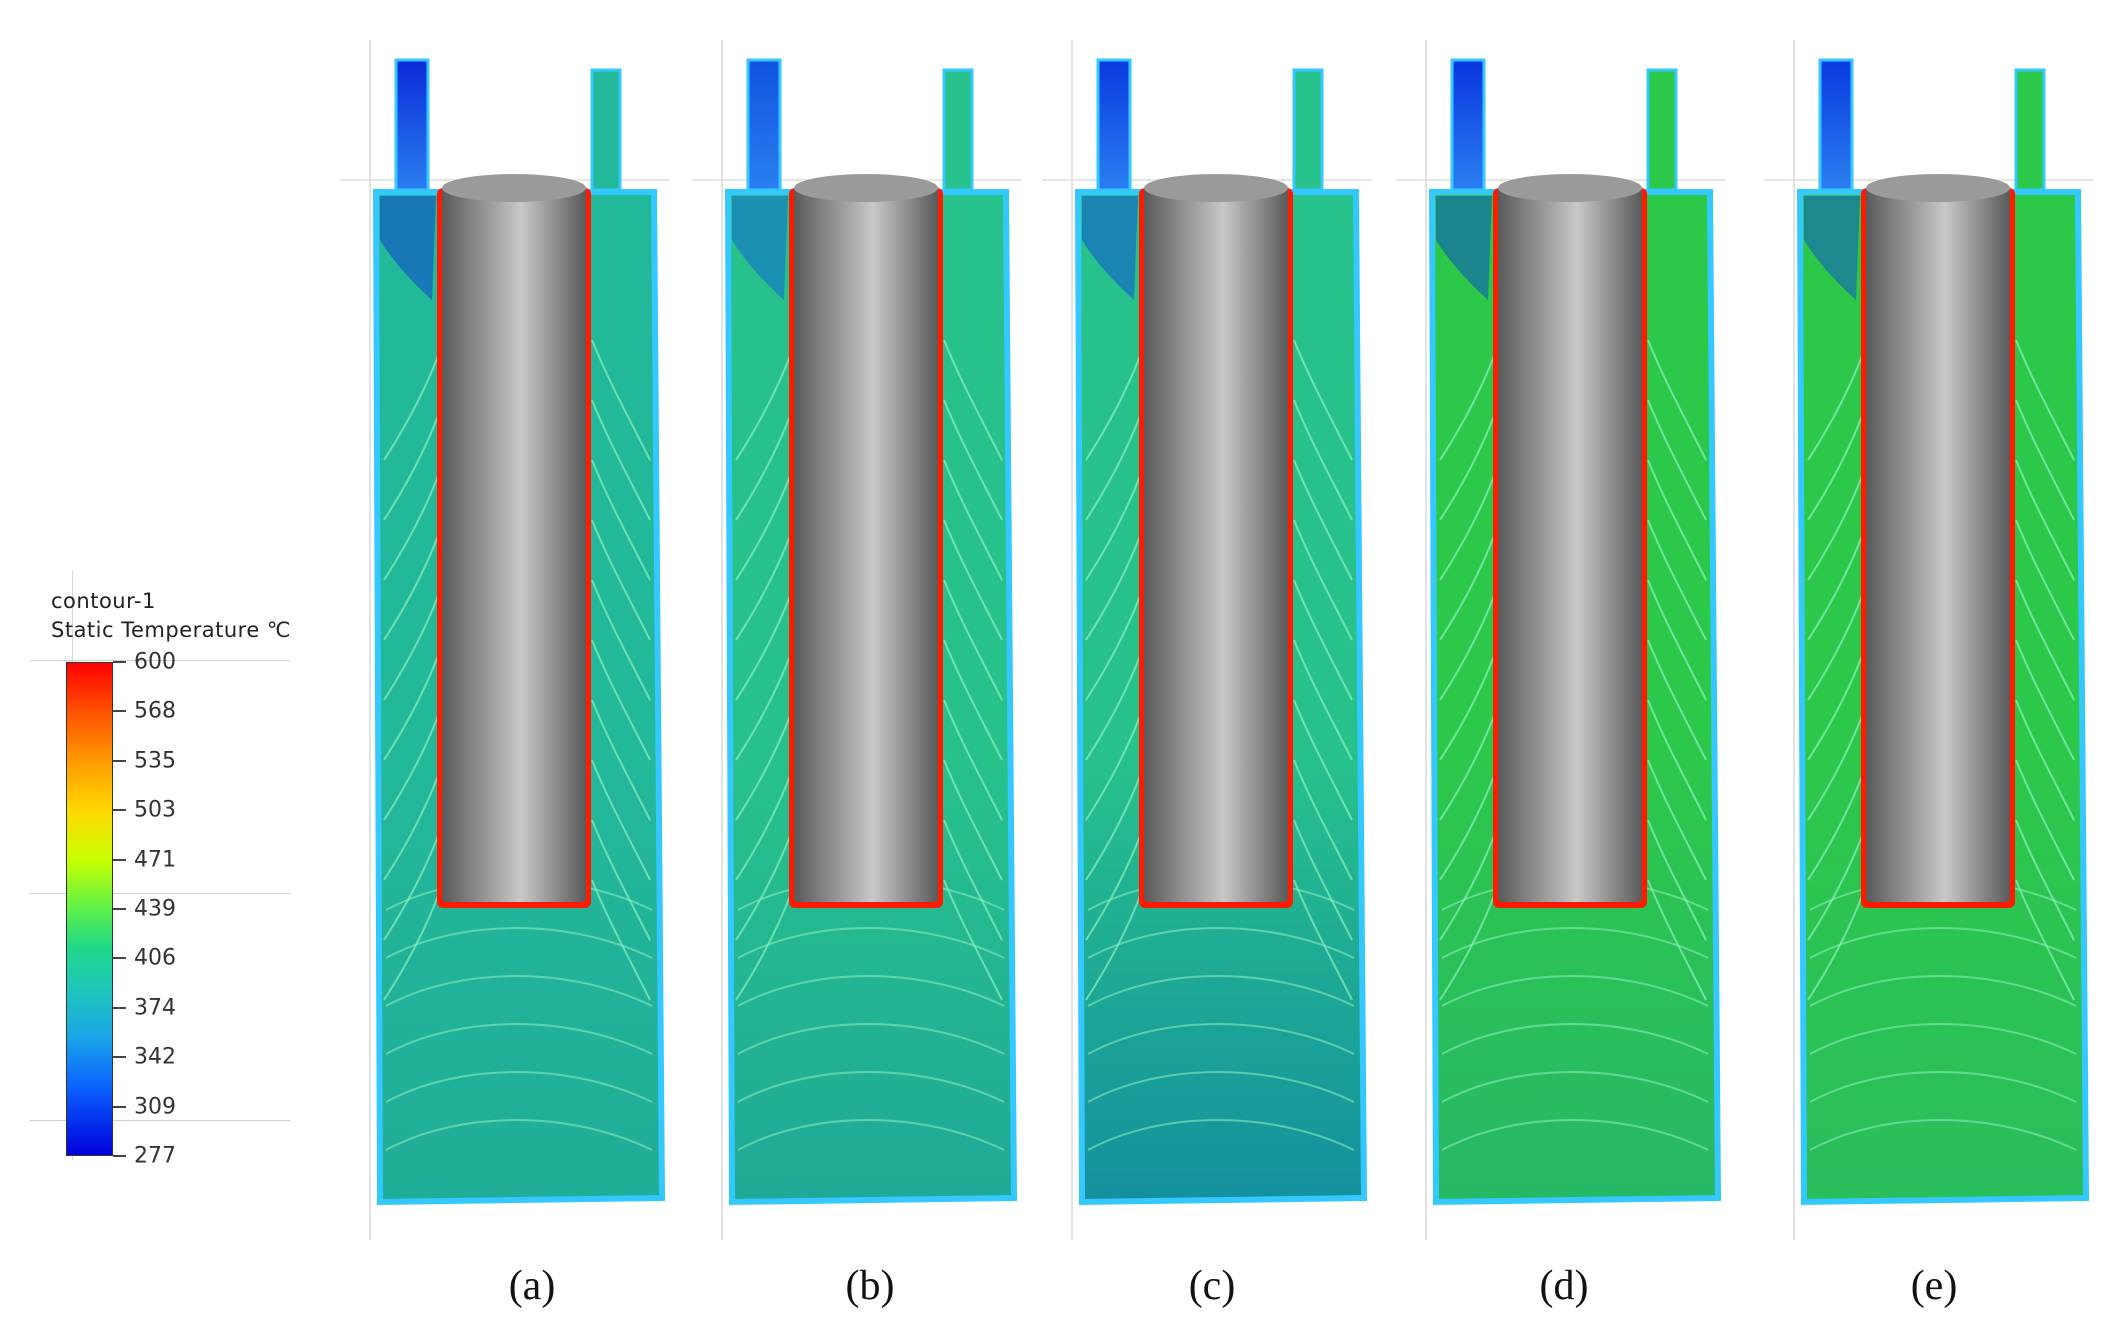  Describe the element at coordinates (155, 909) in the screenshot. I see `legend-tick-label: 439` at that location.